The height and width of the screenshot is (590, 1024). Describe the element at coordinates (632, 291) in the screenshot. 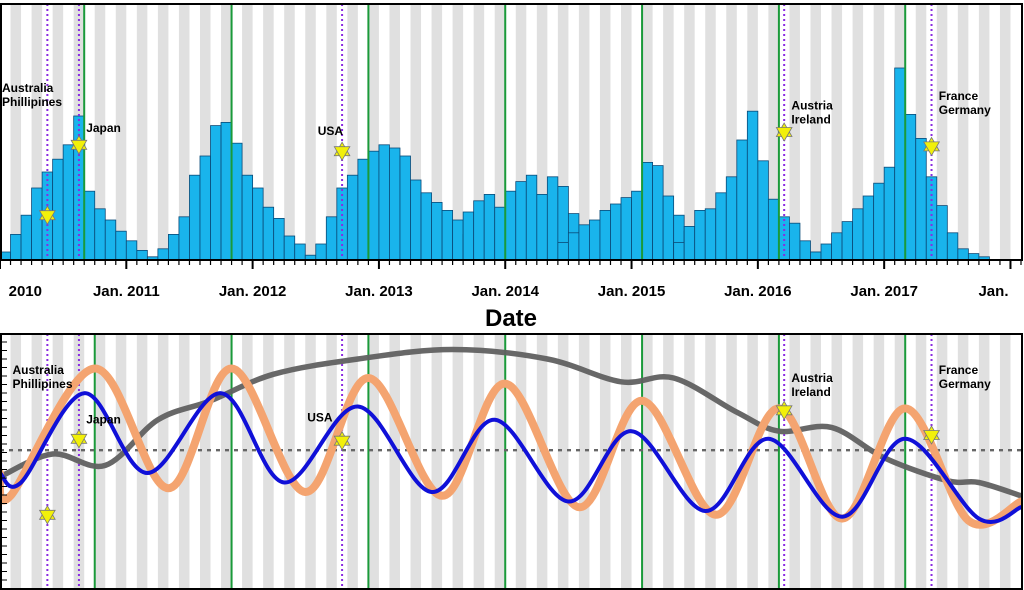

I see `x-tick-label: Jan. 2015` at that location.